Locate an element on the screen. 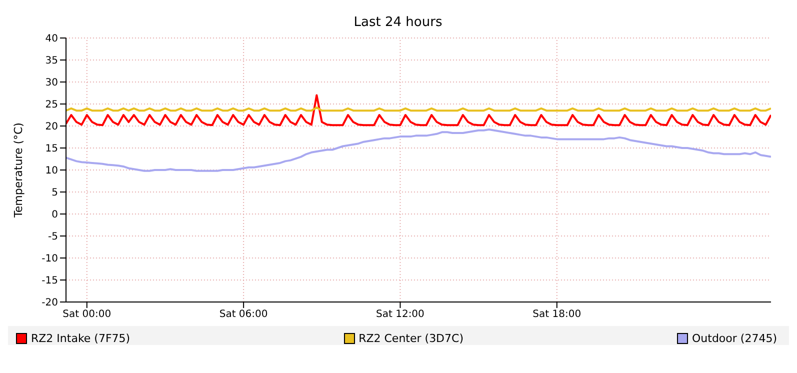 Image resolution: width=797 pixels, height=373 pixels. legend-label: RZ2 Center (3D7C) is located at coordinates (411, 338).